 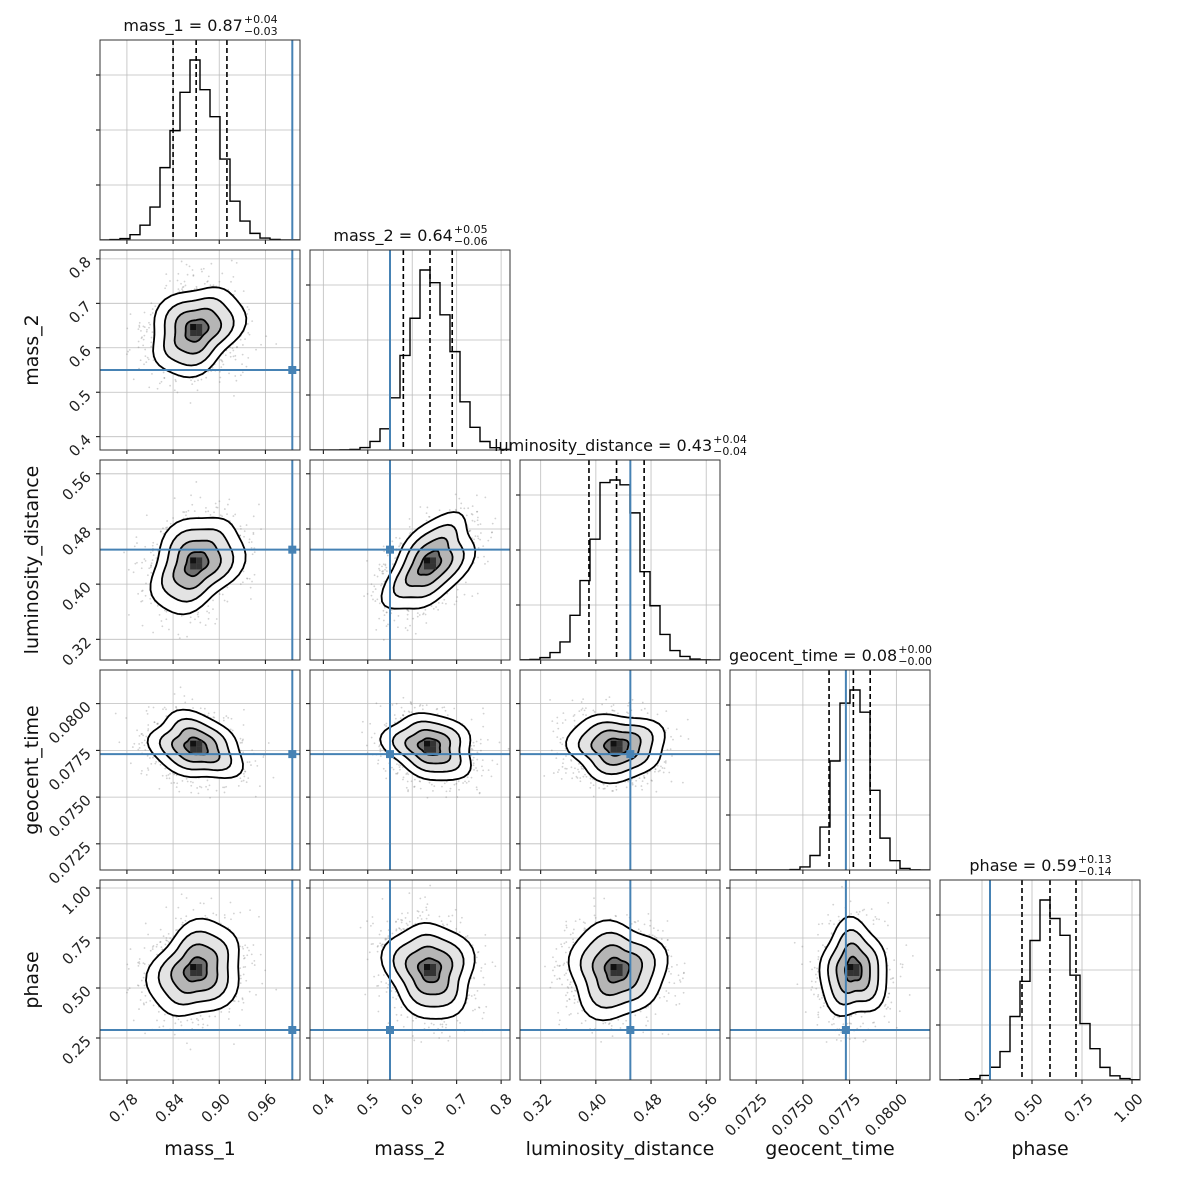 What do you see at coordinates (80, 312) in the screenshot?
I see `y-tick-label: 0.7` at bounding box center [80, 312].